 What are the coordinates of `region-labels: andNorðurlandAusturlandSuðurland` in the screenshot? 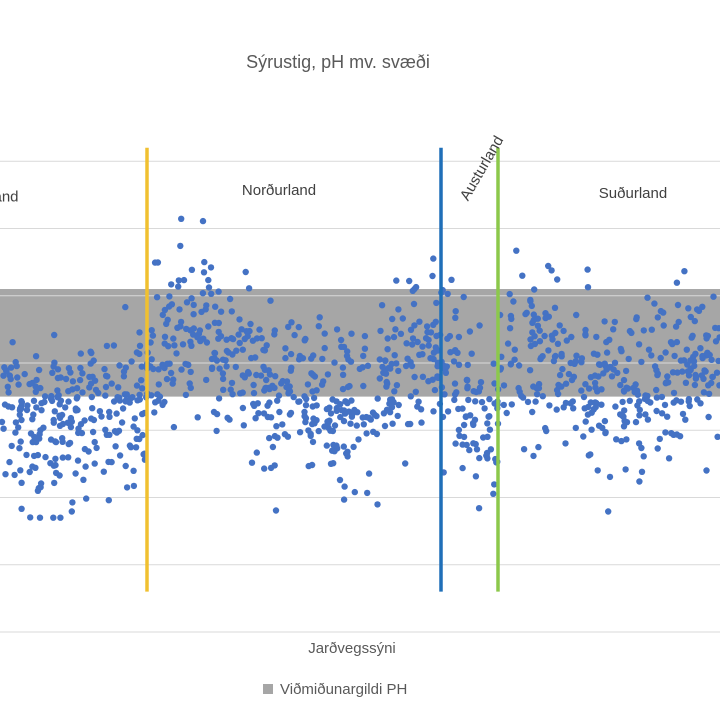 It's located at (333, 169).